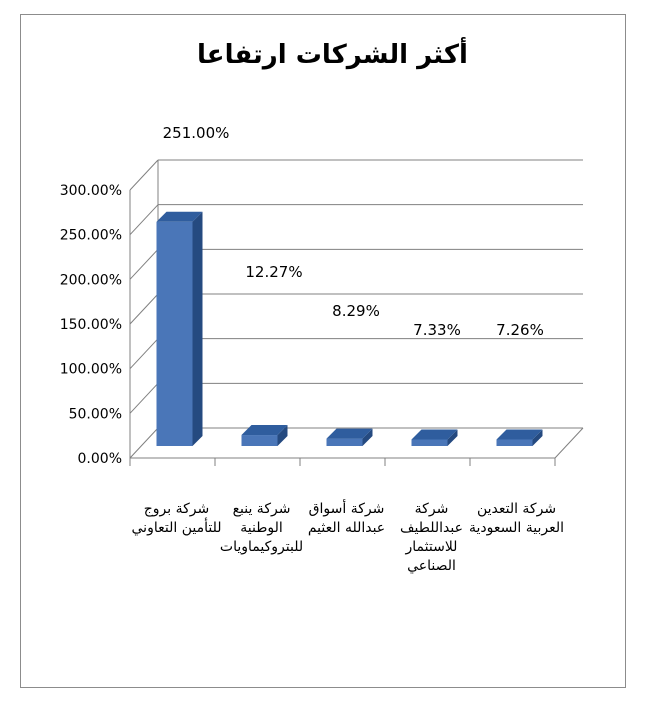 The height and width of the screenshot is (727, 665). I want to click on data-label: 7.26%, so click(520, 330).